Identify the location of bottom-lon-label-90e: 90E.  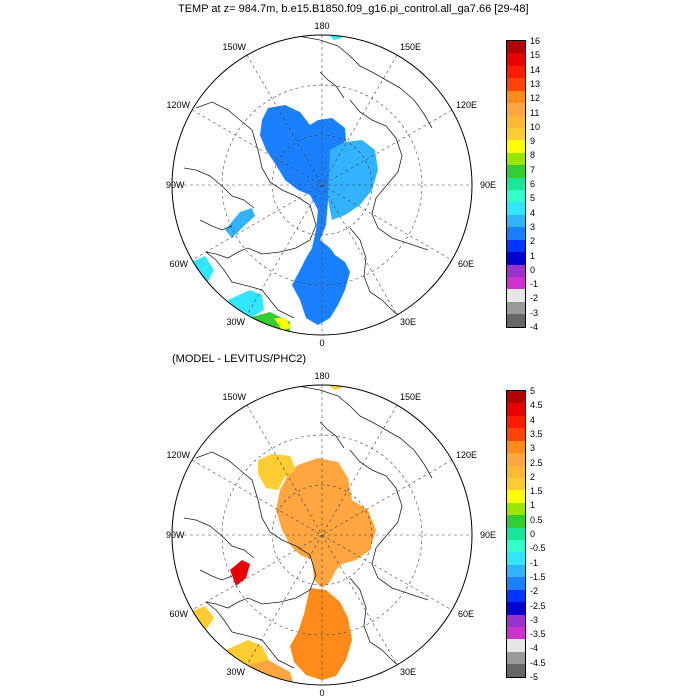
(488, 535).